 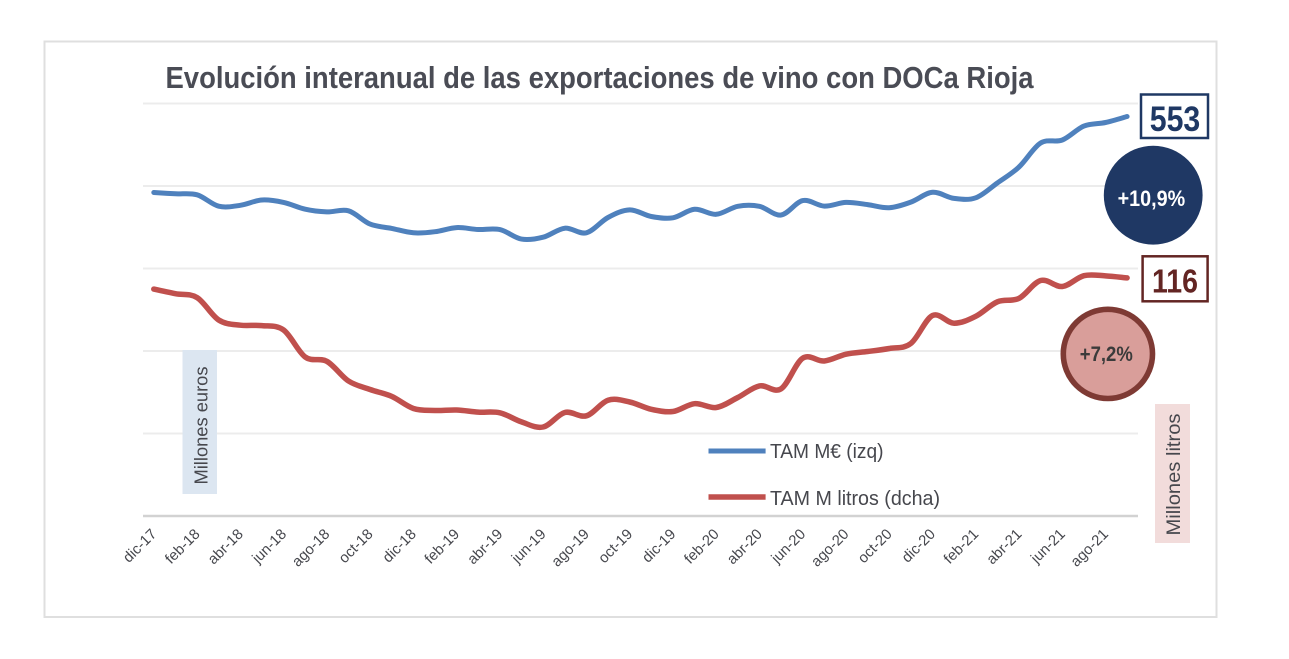 I want to click on svg-text: Millones euros, so click(x=200, y=426).